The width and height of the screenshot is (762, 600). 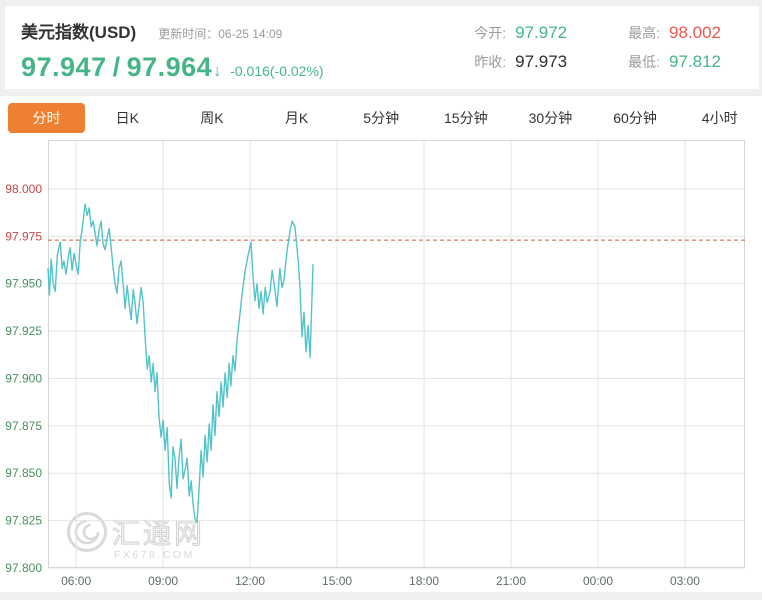 I want to click on tab-5分钟: 5分钟, so click(x=381, y=118).